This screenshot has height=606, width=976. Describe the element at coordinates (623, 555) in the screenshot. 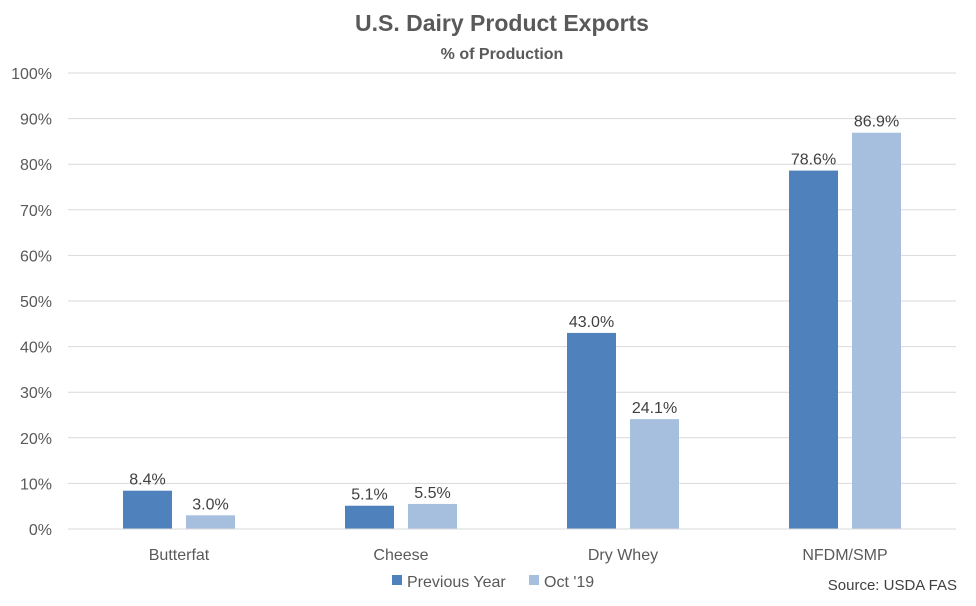

I see `x-tick-label: Dry Whey` at that location.